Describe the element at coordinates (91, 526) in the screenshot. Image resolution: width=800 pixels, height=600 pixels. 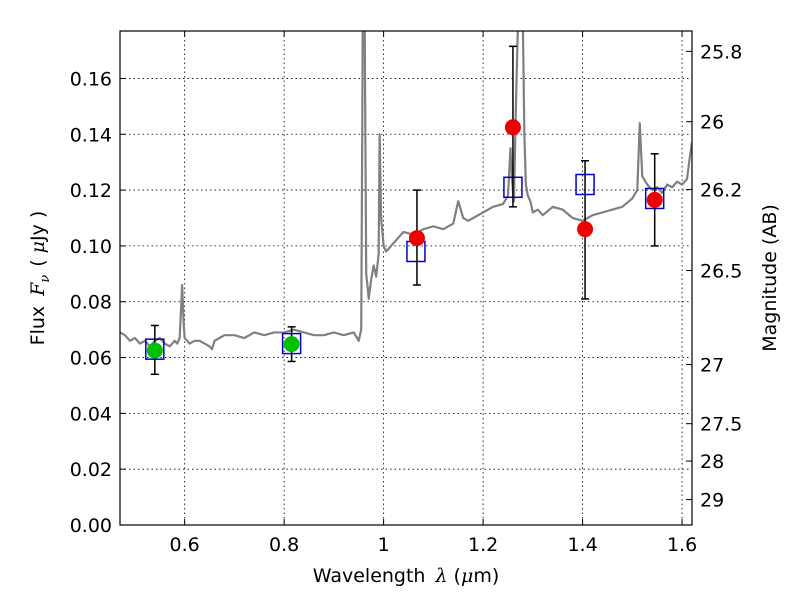
I see `y-tick-label: 0.00` at that location.